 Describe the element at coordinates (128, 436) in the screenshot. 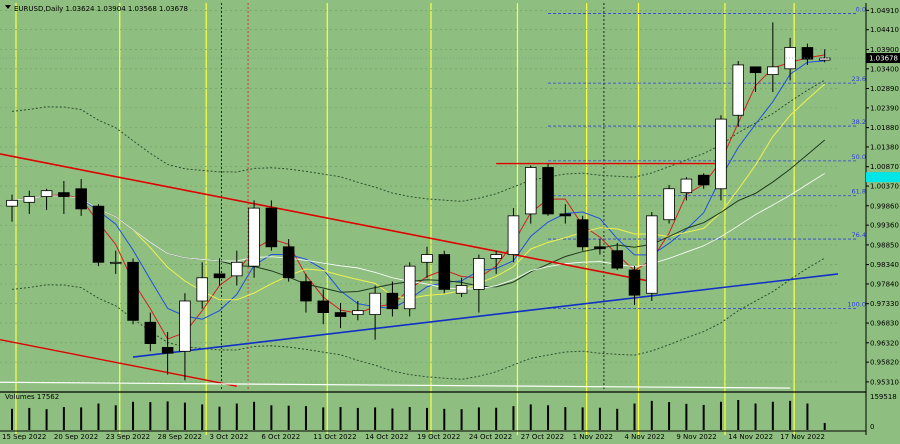

I see `date-tick-label: 23 Sep 2022` at that location.